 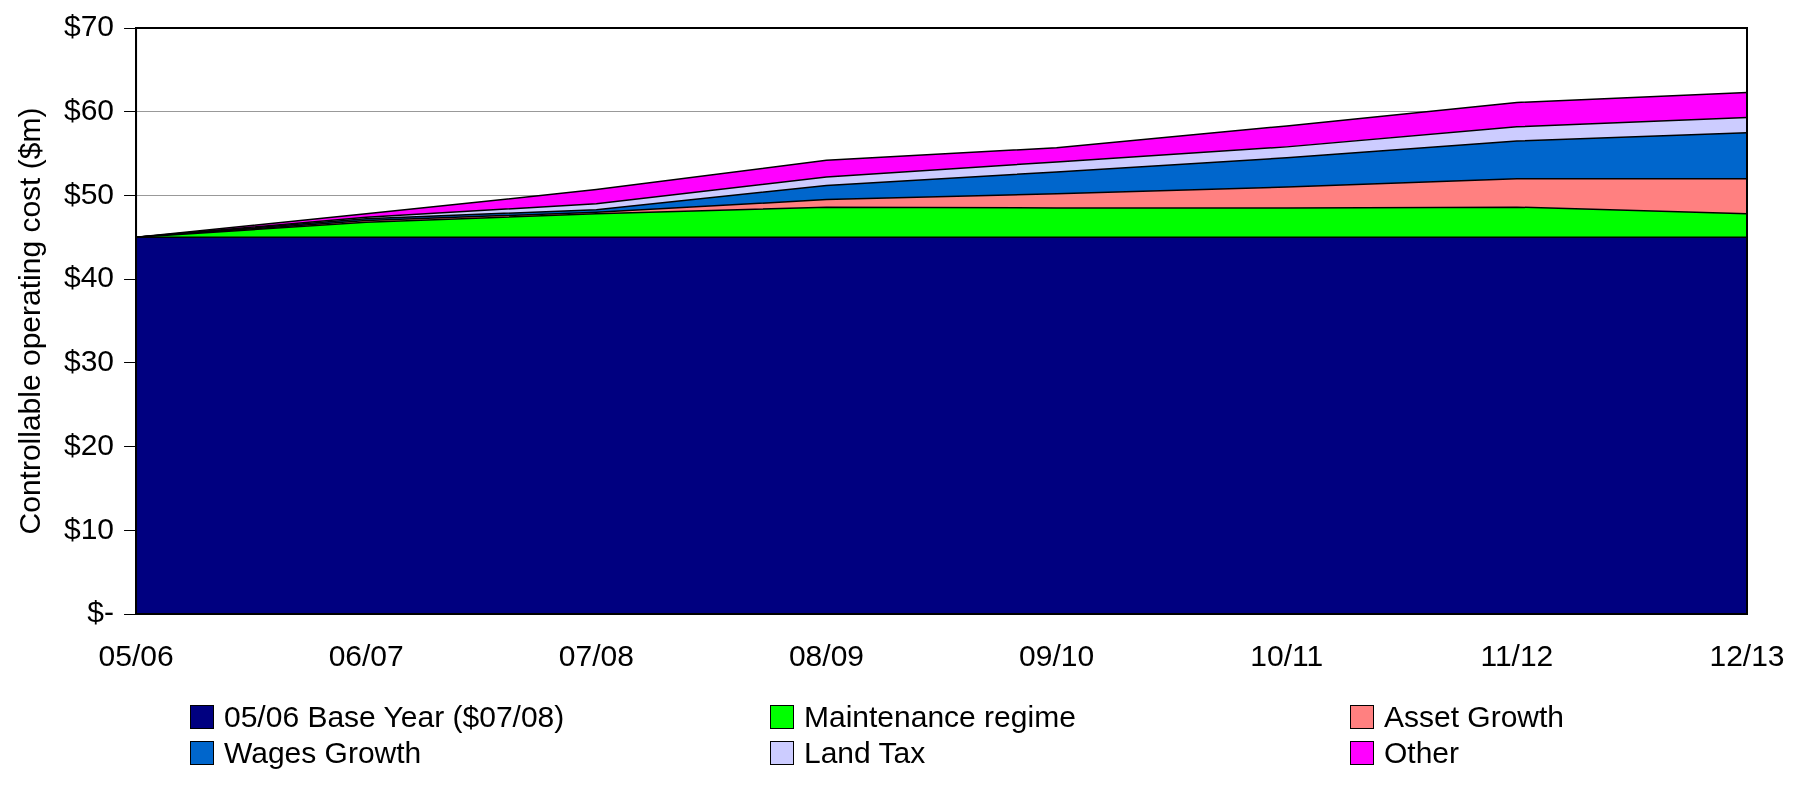 What do you see at coordinates (1474, 717) in the screenshot?
I see `legend-label: Asset Growth` at bounding box center [1474, 717].